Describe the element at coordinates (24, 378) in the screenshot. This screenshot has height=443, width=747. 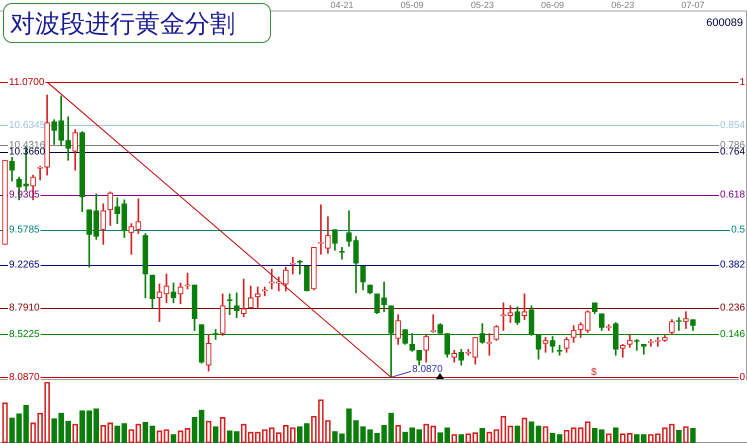
I see `y-tick-label: 8.0870` at that location.